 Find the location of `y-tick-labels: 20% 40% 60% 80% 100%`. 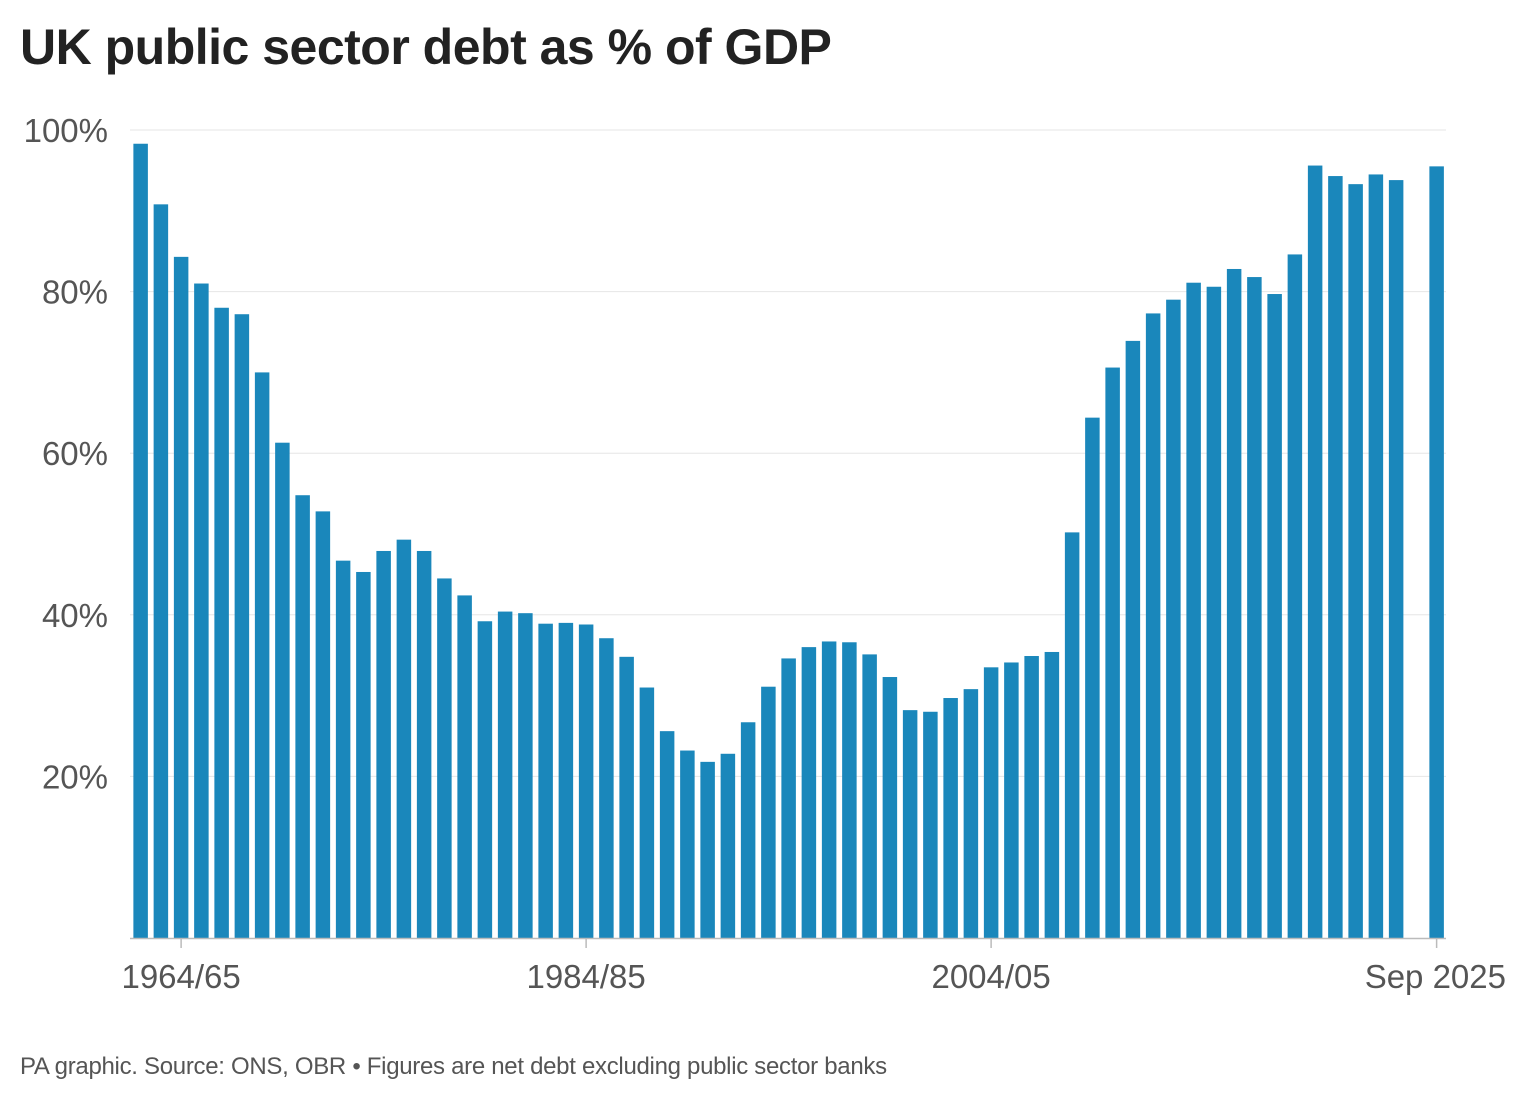

y-tick-labels: 20% 40% 60% 80% 100% is located at coordinates (66, 453).